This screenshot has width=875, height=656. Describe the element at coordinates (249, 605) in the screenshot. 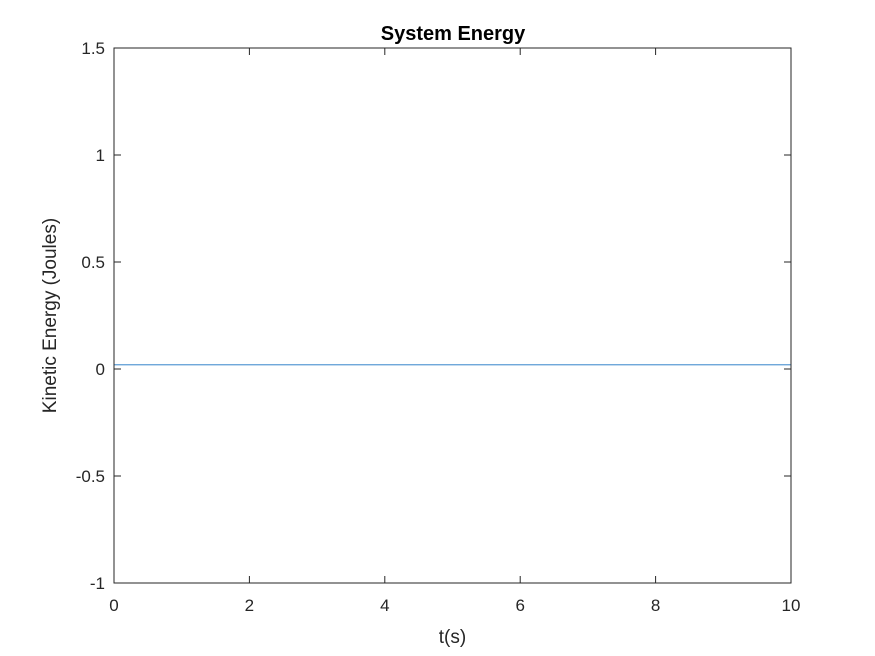

I see `x-tick-label: 2` at that location.